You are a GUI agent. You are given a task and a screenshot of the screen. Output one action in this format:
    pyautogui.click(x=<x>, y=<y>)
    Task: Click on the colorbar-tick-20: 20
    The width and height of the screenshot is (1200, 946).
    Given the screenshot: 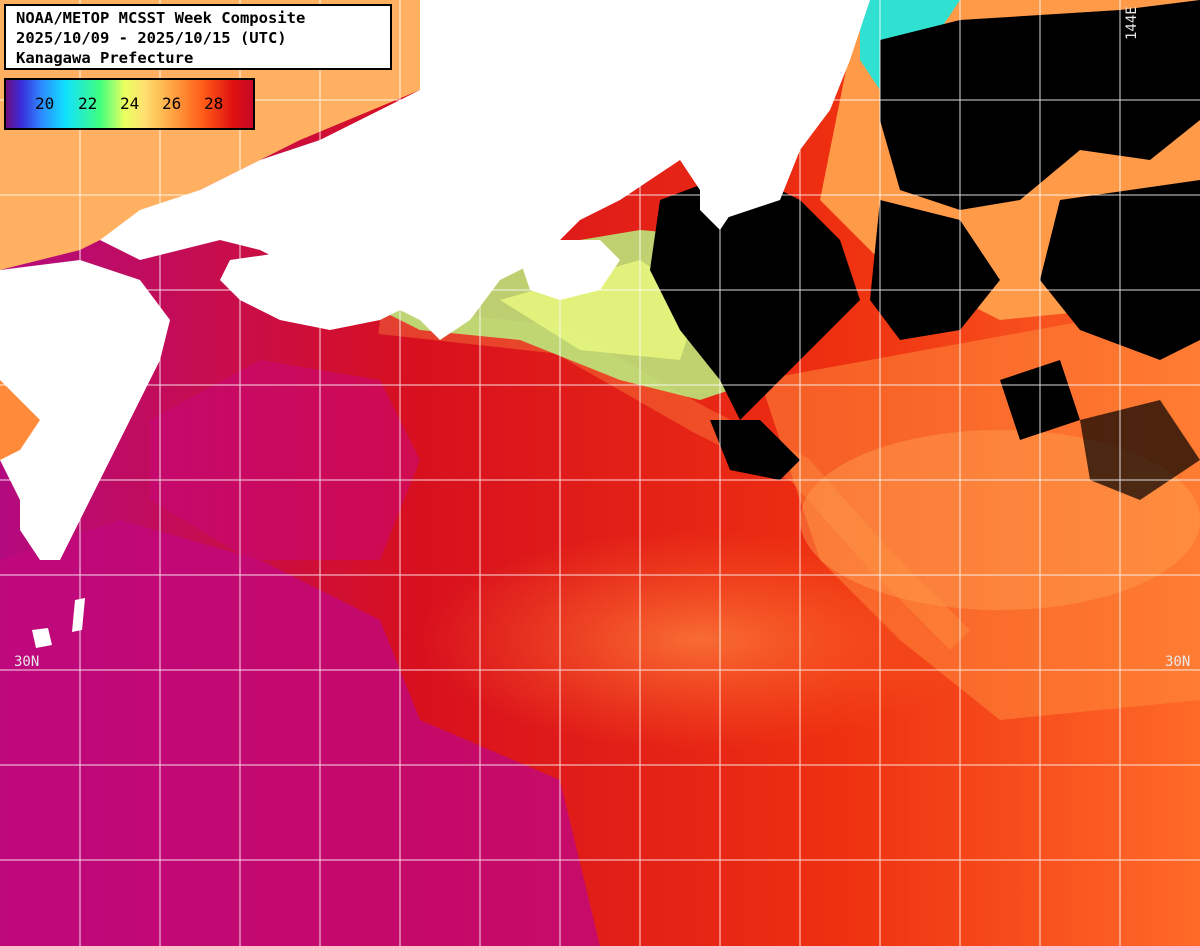 What is the action you would take?
    pyautogui.click(x=45, y=103)
    